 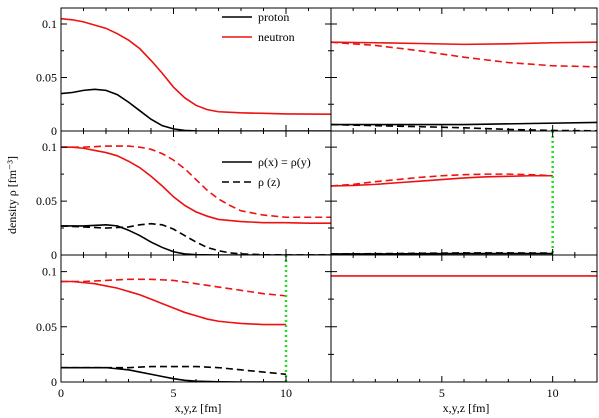 I want to click on y-axis-label: density ρ [fm⁻³], so click(x=12, y=195).